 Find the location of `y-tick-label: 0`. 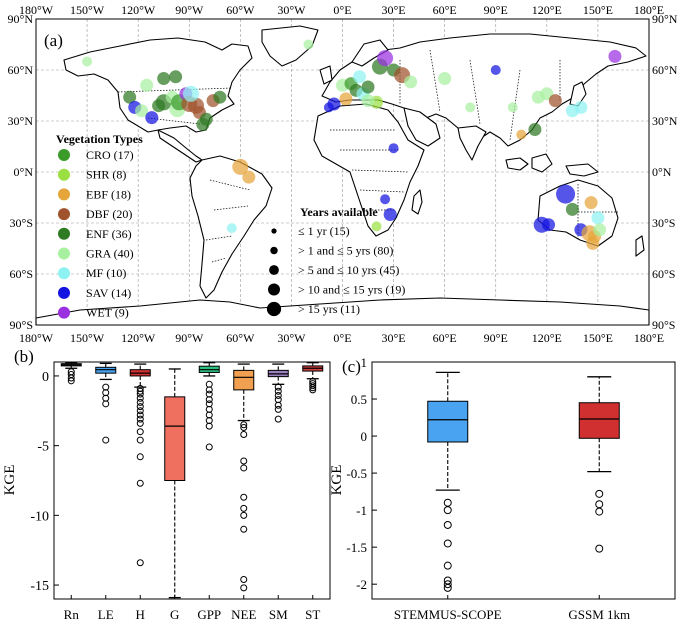

y-tick-label: 0 is located at coordinates (45, 377).